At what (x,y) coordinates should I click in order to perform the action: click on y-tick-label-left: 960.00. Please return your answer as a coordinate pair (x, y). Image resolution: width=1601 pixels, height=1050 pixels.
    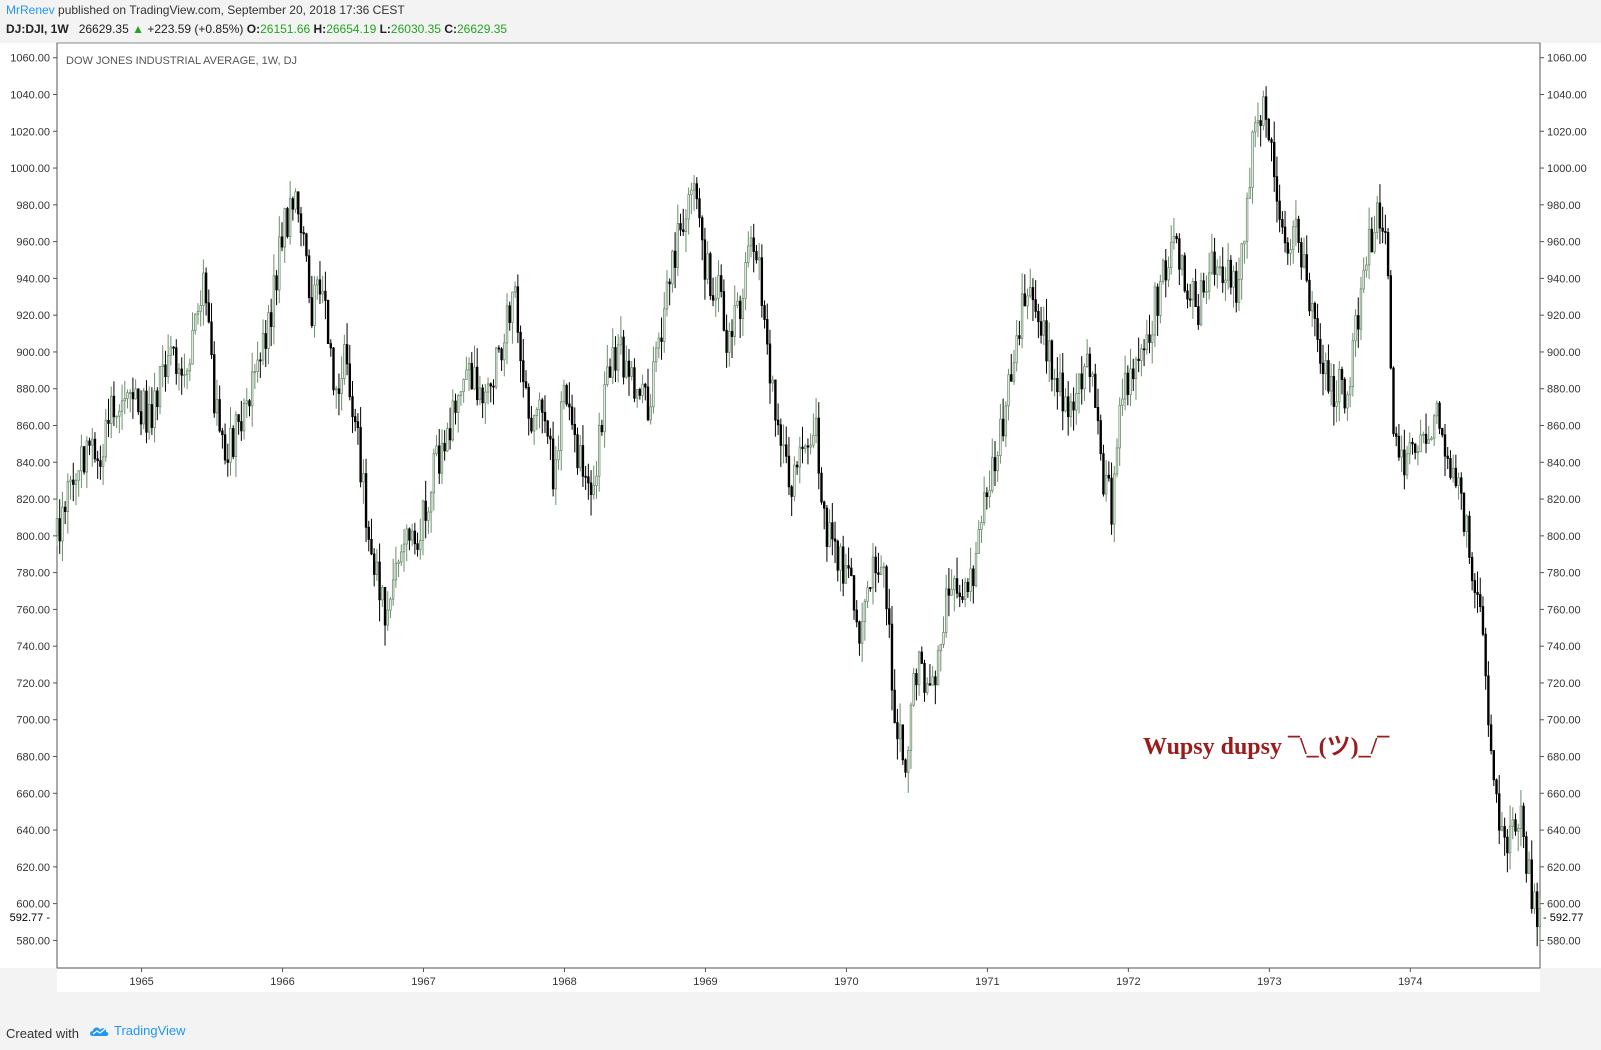
    Looking at the image, I should click on (33, 243).